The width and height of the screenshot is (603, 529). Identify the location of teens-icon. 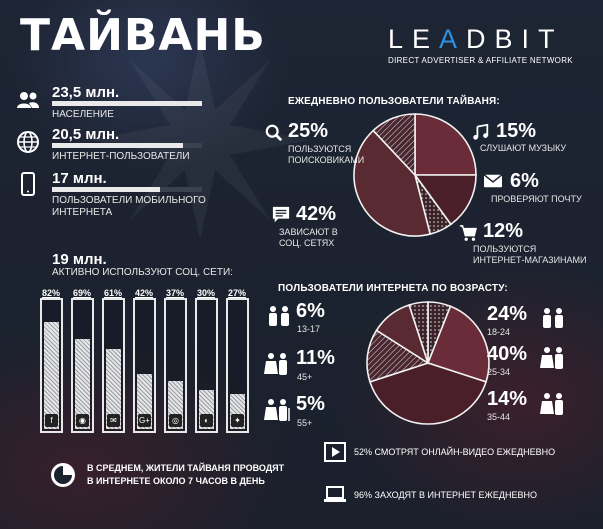
(279, 316).